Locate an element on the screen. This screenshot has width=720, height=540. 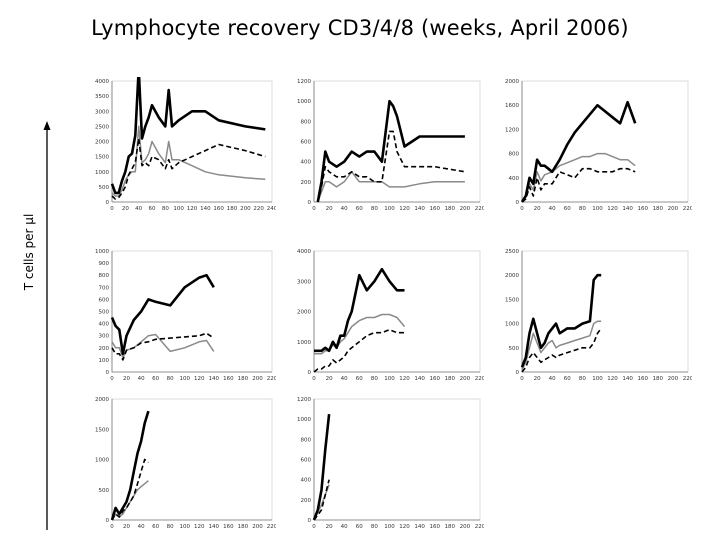
y-tick-label: 2500 is located at coordinates (512, 252).